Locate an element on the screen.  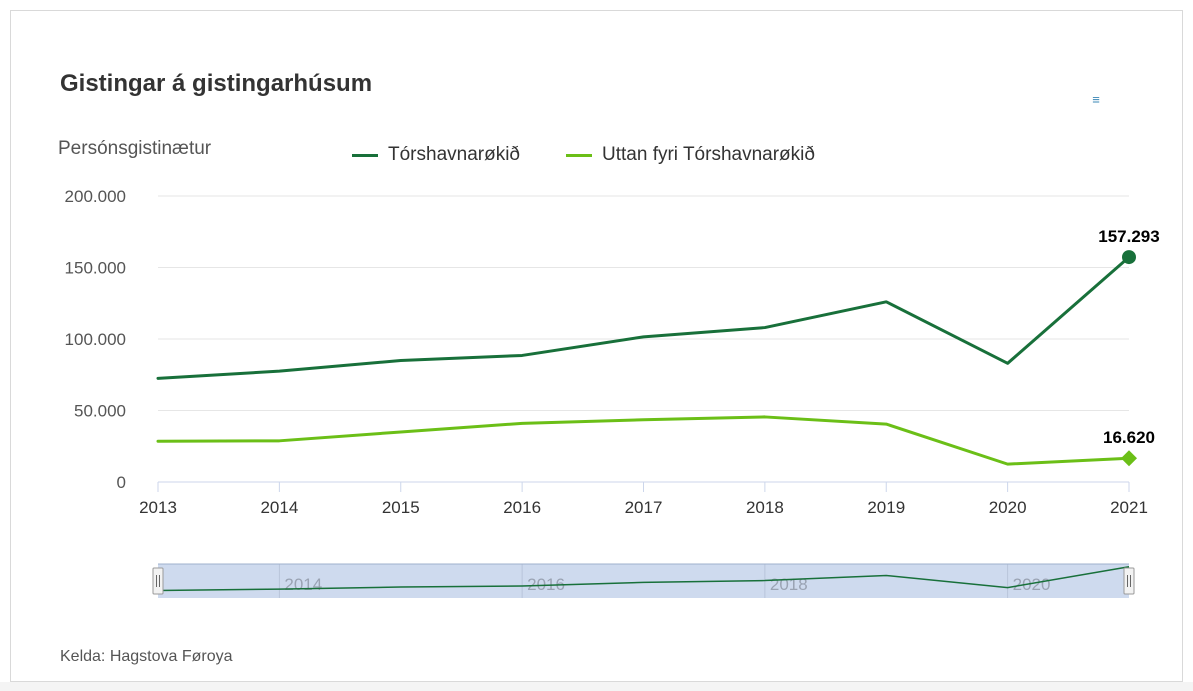
x-tick-label: 2020 is located at coordinates (1008, 507).